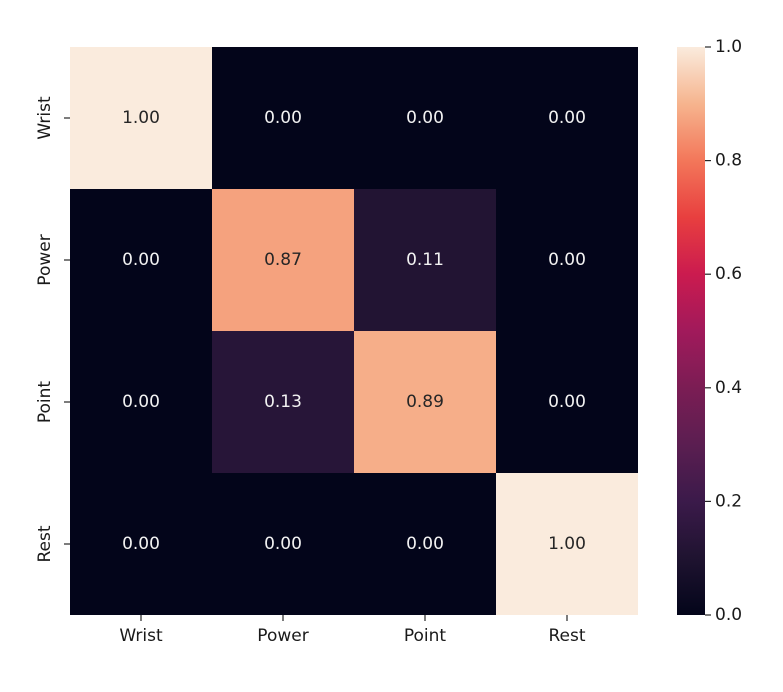  Describe the element at coordinates (45, 402) in the screenshot. I see `y-tick-label-point: Point` at that location.